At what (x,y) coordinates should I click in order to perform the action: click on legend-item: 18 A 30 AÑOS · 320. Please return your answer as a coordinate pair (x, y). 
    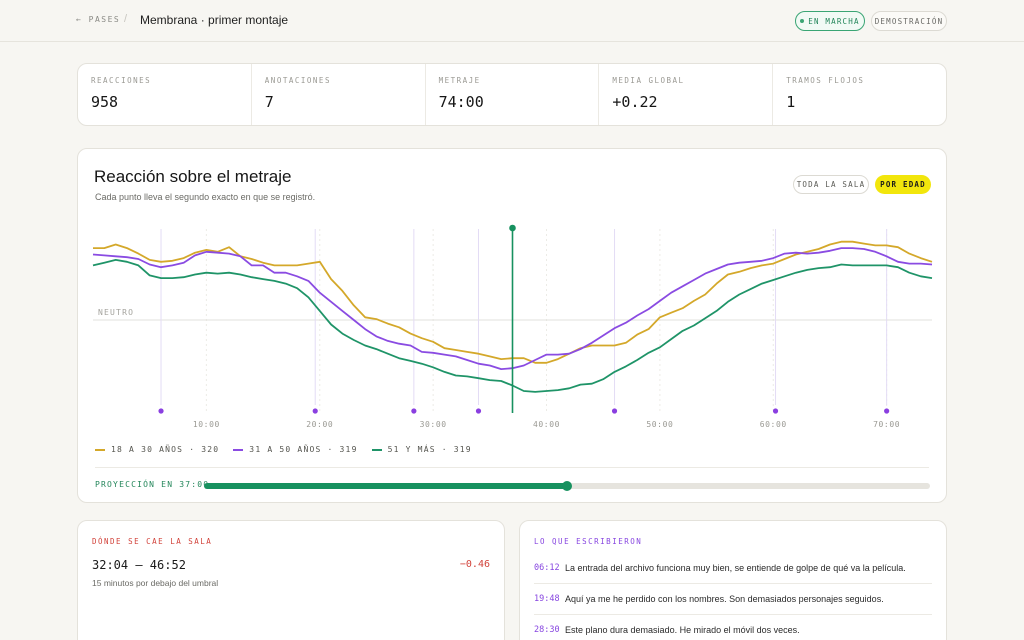
    Looking at the image, I should click on (157, 449).